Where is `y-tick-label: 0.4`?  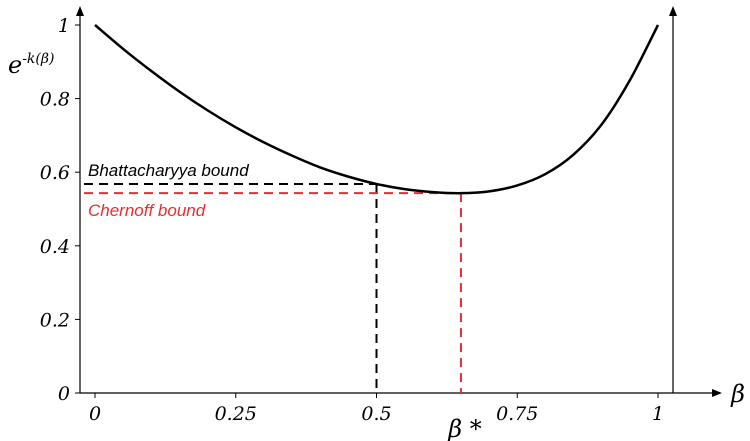
y-tick-label: 0.4 is located at coordinates (55, 247).